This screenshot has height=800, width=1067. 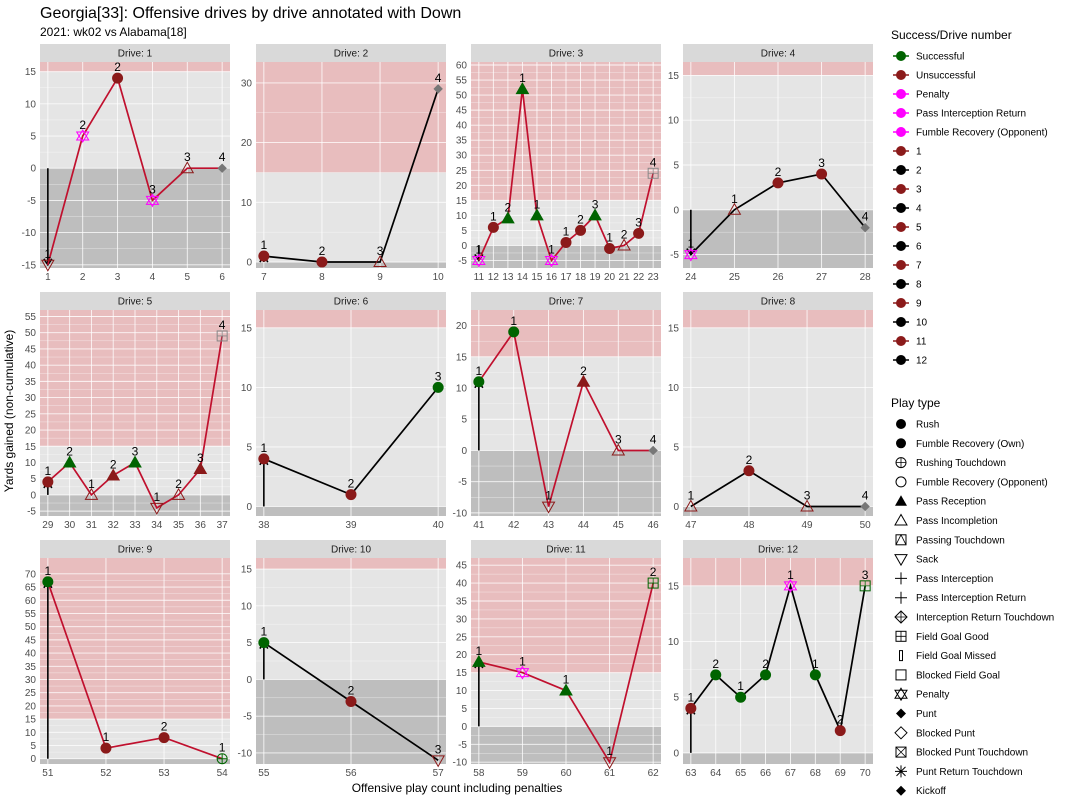 I want to click on x-tick-label: 30, so click(x=70, y=525).